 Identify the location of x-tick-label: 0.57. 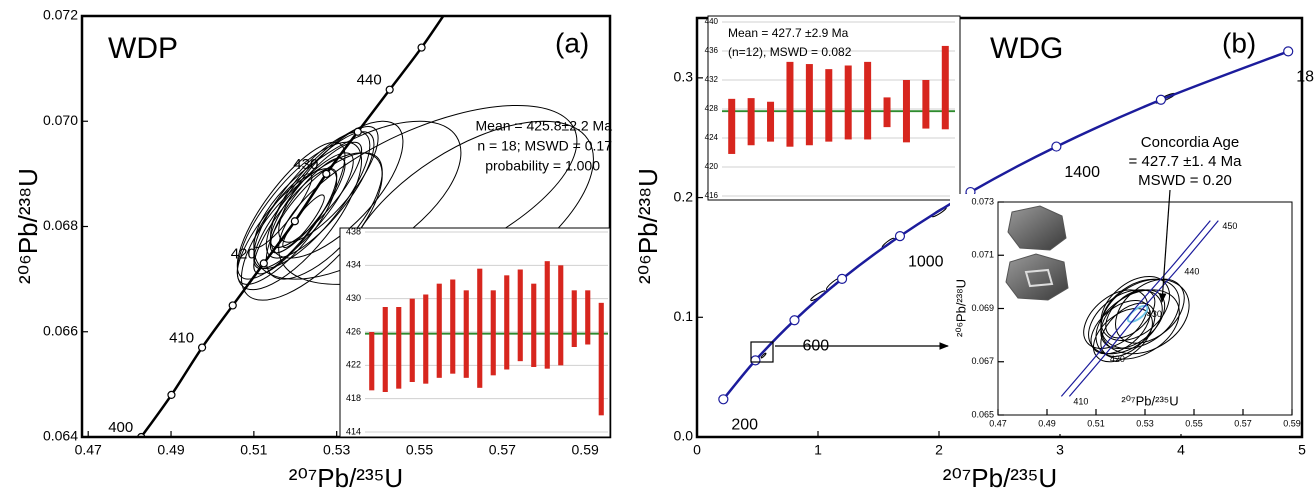
(502, 450).